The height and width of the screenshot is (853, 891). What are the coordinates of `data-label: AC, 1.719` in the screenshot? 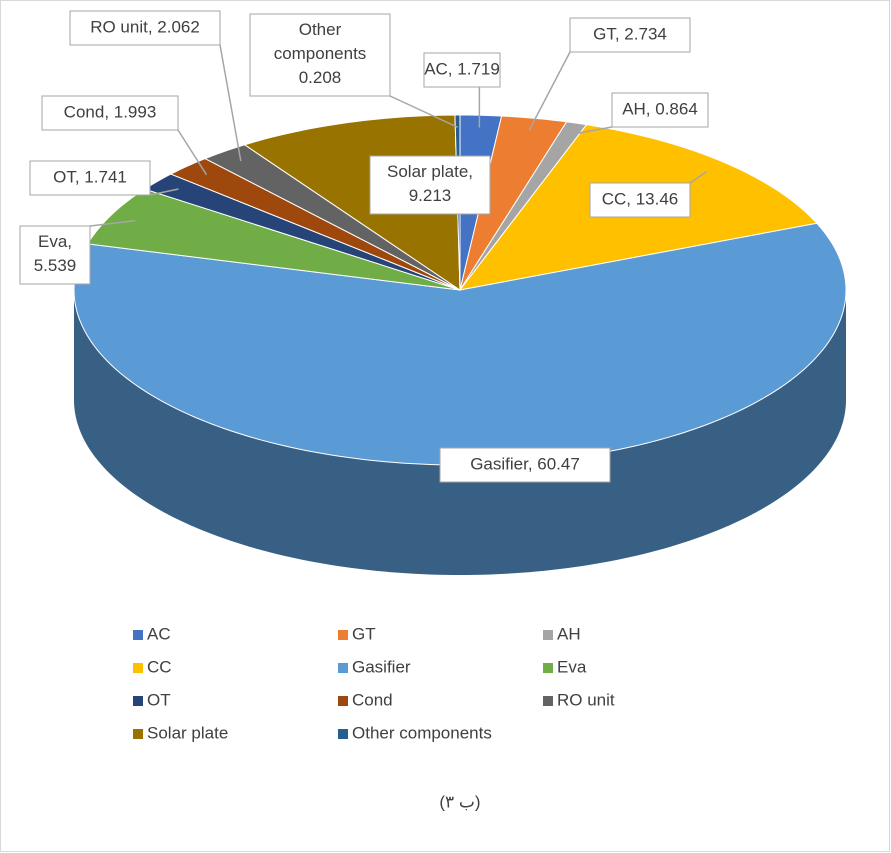 It's located at (462, 68).